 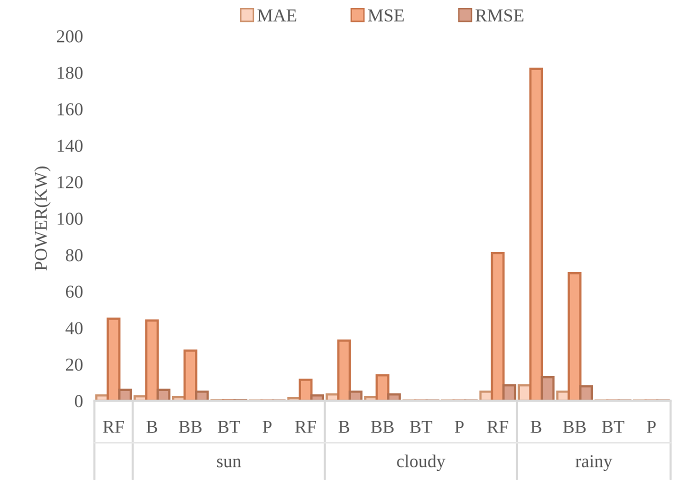 What do you see at coordinates (594, 463) in the screenshot?
I see `text: rainy` at bounding box center [594, 463].